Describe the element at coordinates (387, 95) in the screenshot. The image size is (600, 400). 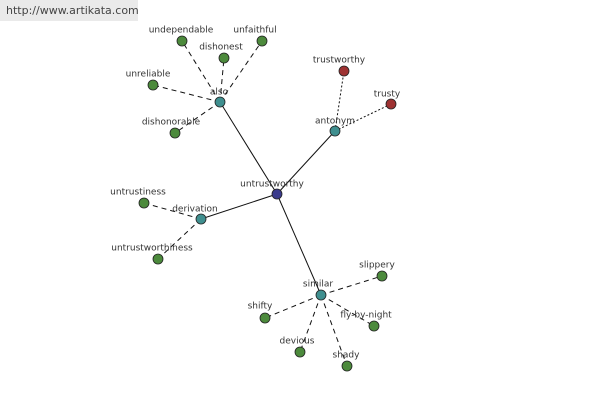
I see `node-label: trusty` at that location.